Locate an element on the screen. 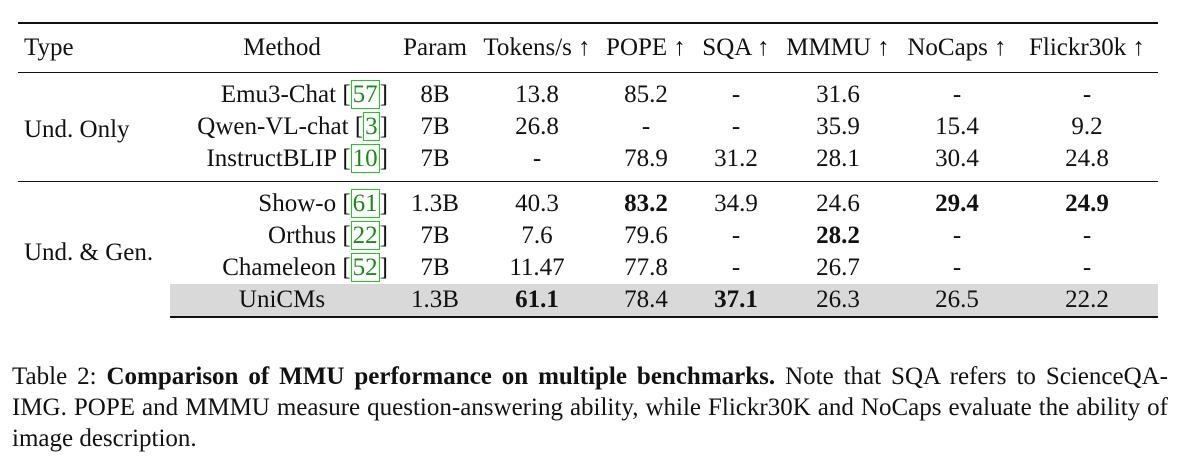 This screenshot has width=1179, height=462. citation-link: 3 is located at coordinates (371, 126).